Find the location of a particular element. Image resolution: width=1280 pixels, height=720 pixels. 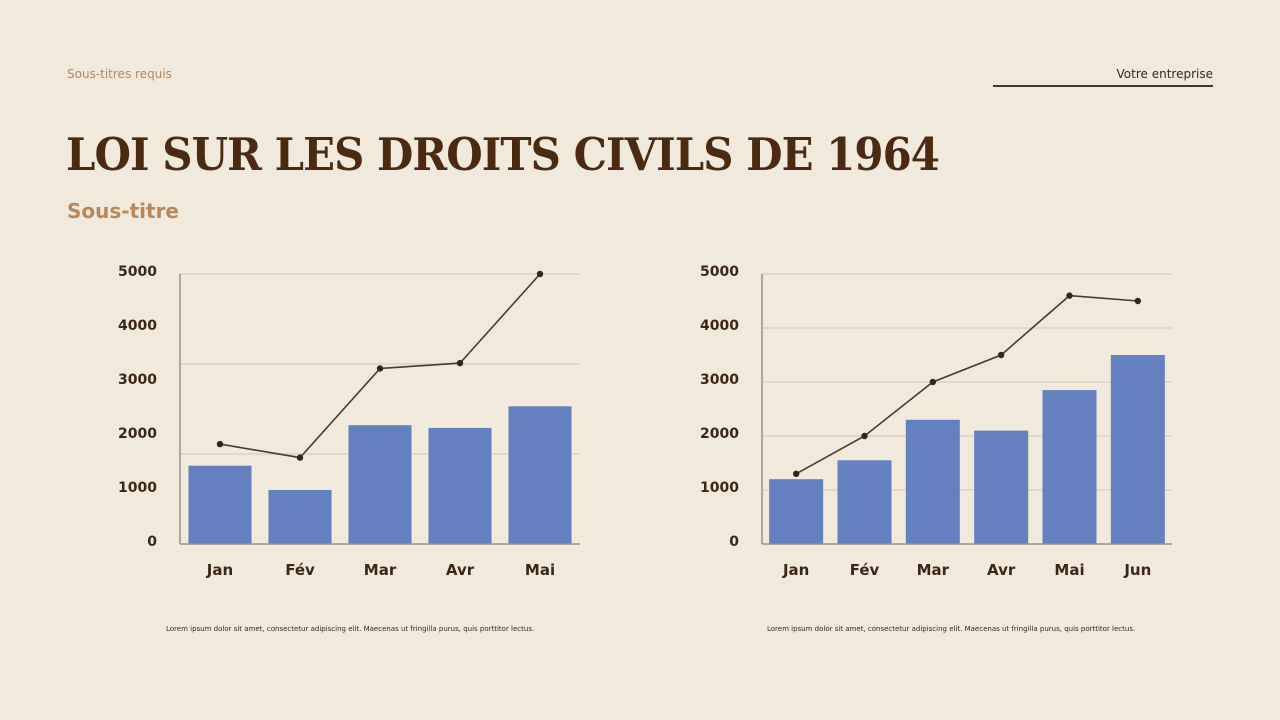

x-tick-label: Jun is located at coordinates (1138, 570).